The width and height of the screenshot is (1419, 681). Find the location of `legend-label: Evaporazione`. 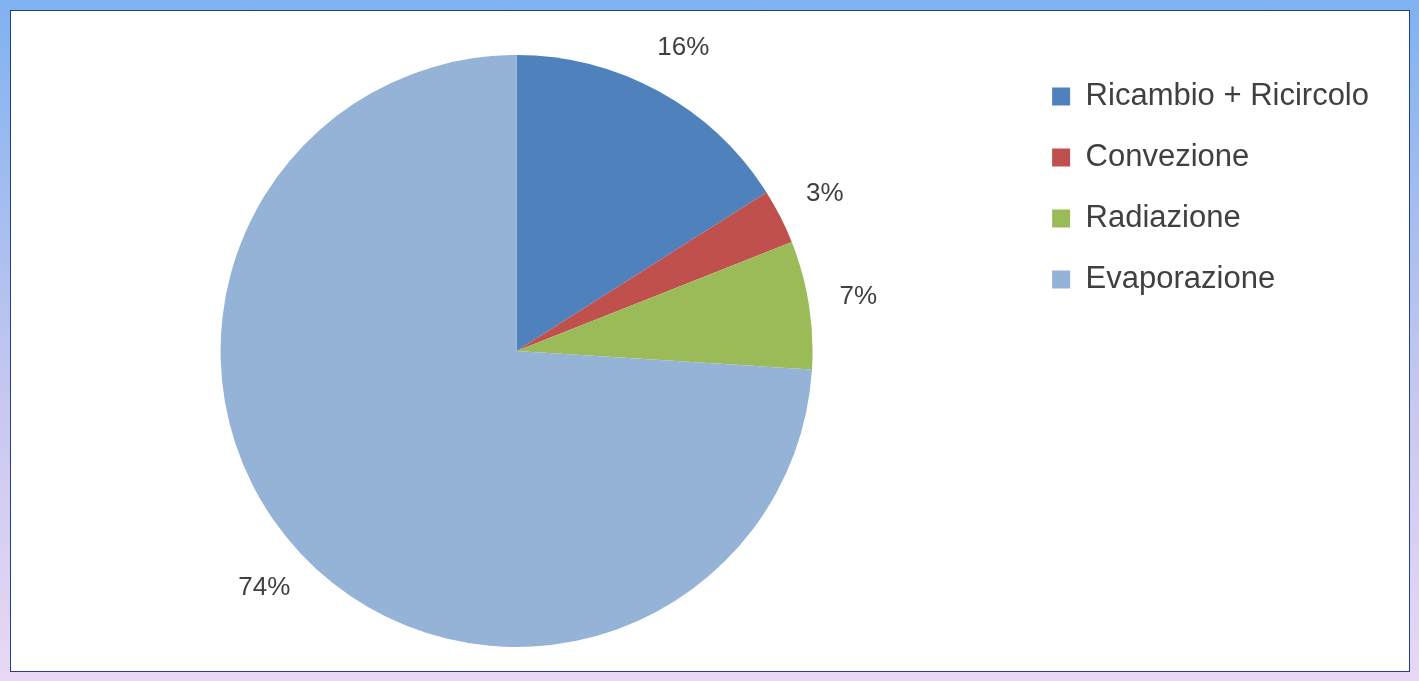

legend-label: Evaporazione is located at coordinates (1180, 278).